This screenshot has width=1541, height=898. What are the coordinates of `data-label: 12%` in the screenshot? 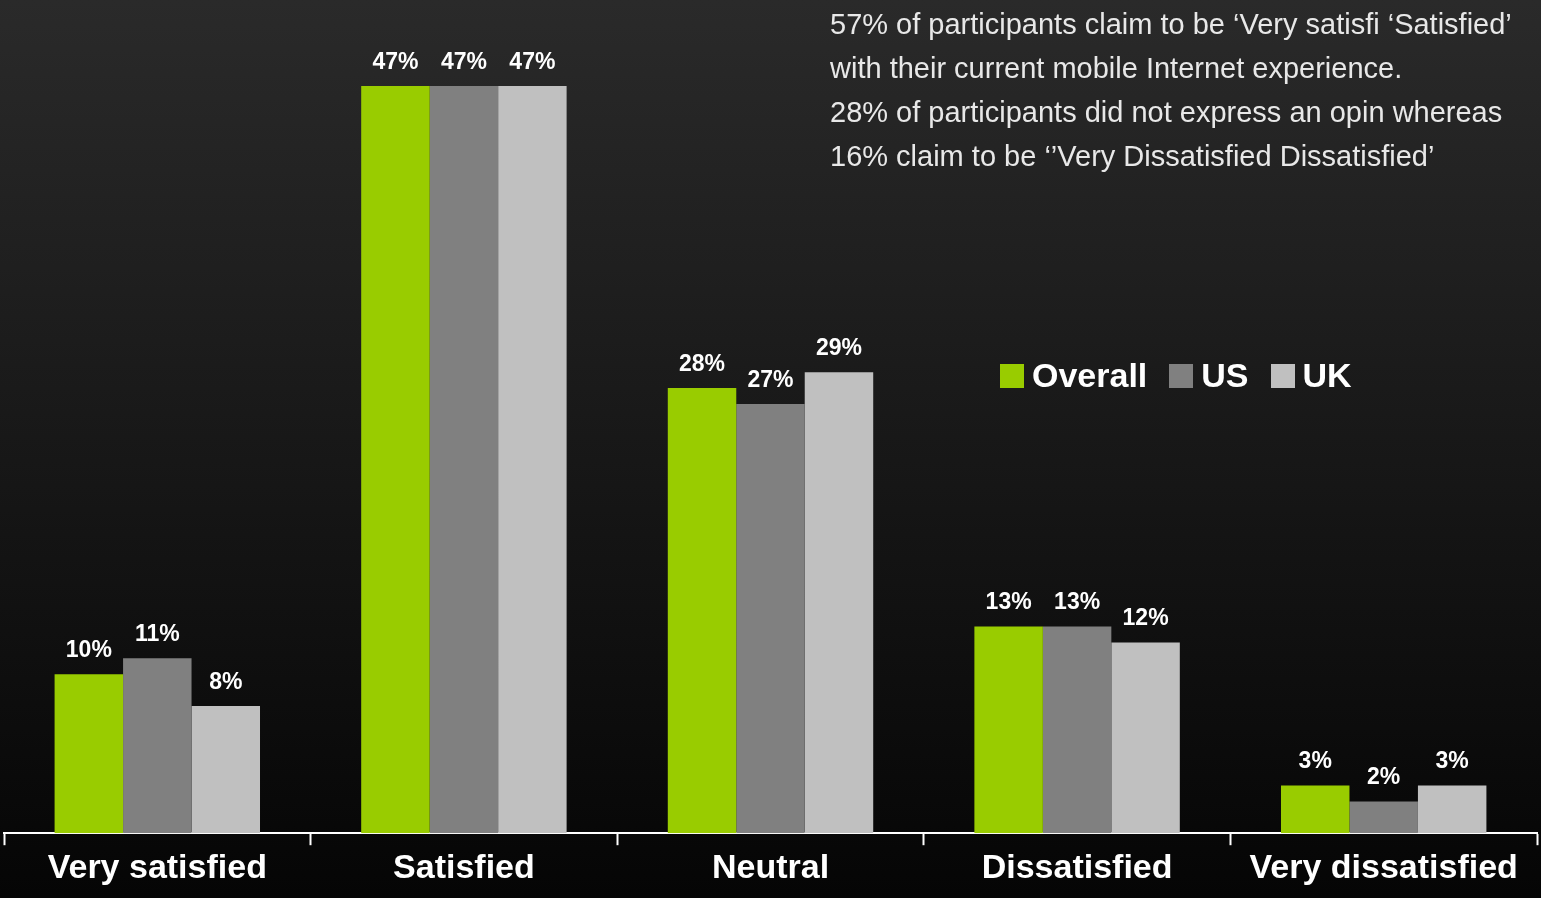 It's located at (1145, 617).